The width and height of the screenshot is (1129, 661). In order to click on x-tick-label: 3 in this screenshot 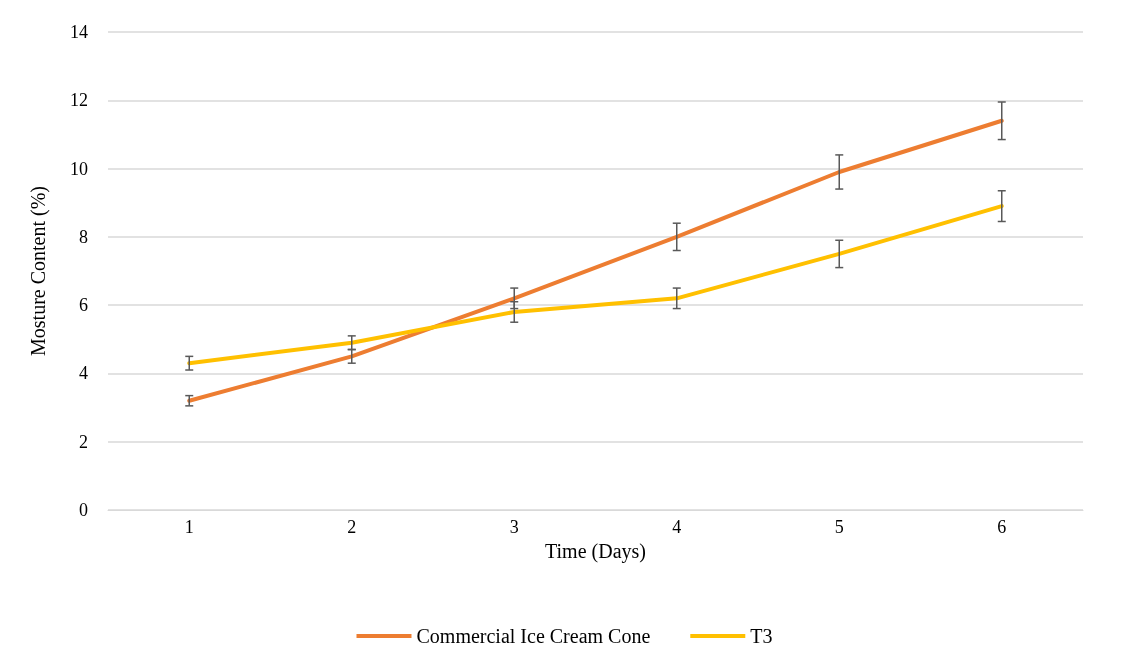, I will do `click(514, 527)`.